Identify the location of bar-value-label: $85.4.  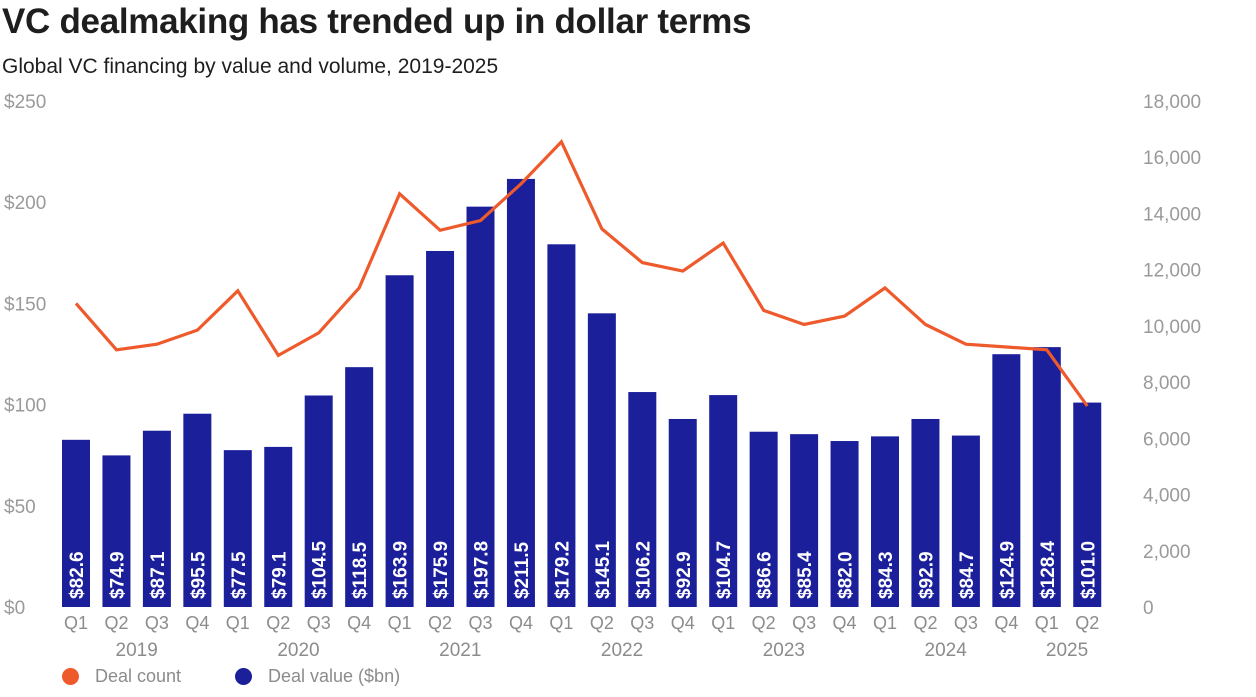
(805, 575).